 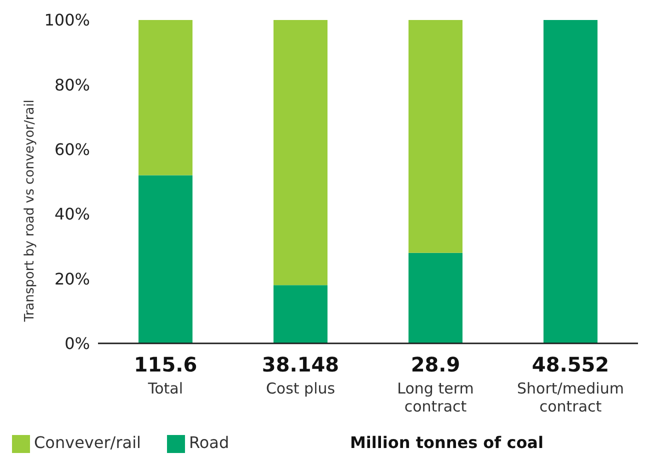 I want to click on x-tick-label: 48.552 Short/medium contract, so click(x=570, y=384).